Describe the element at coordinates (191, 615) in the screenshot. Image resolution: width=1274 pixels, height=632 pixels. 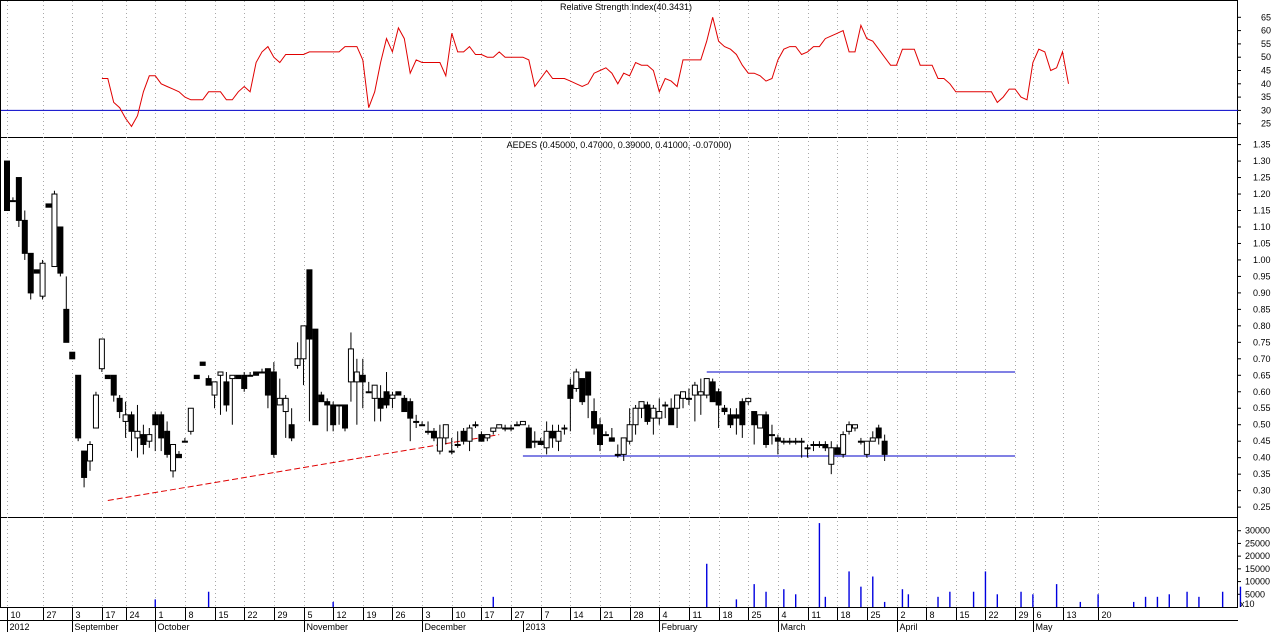
I see `day-label-6: 8` at that location.